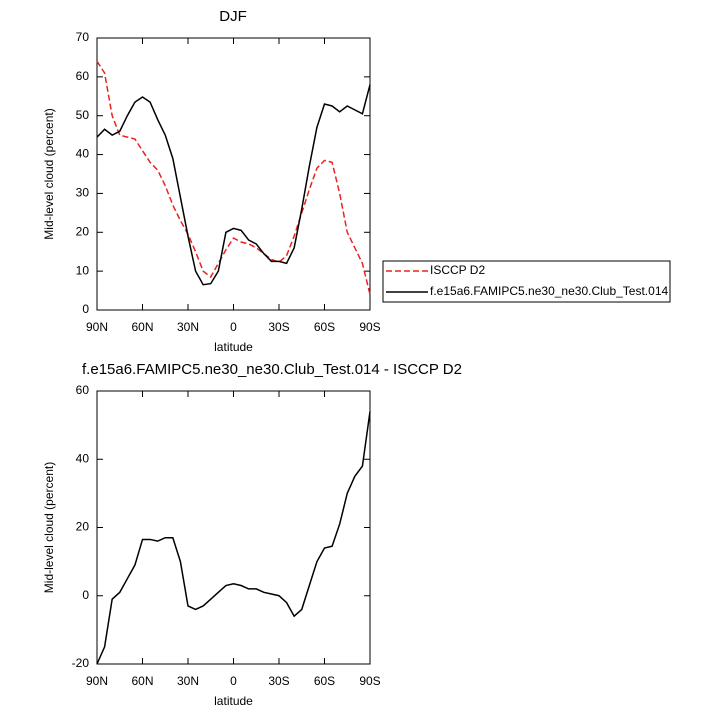 The image size is (717, 722). I want to click on y-tick-label: 70, so click(83, 37).